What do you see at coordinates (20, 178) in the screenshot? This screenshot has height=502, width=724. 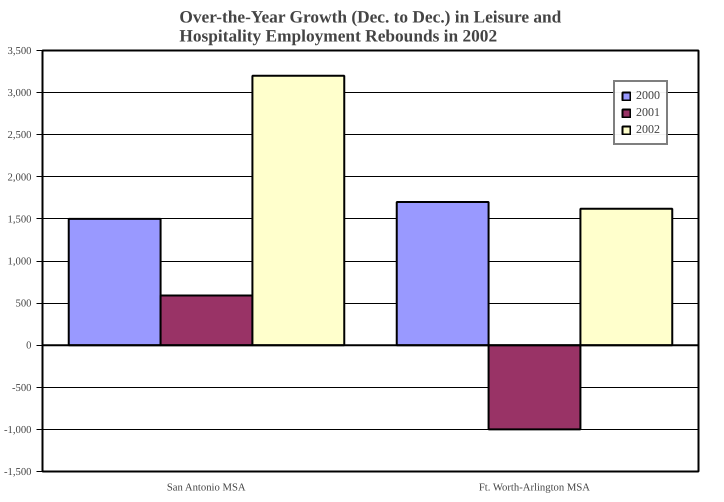 I see `y-tick-label: 2,000` at bounding box center [20, 178].